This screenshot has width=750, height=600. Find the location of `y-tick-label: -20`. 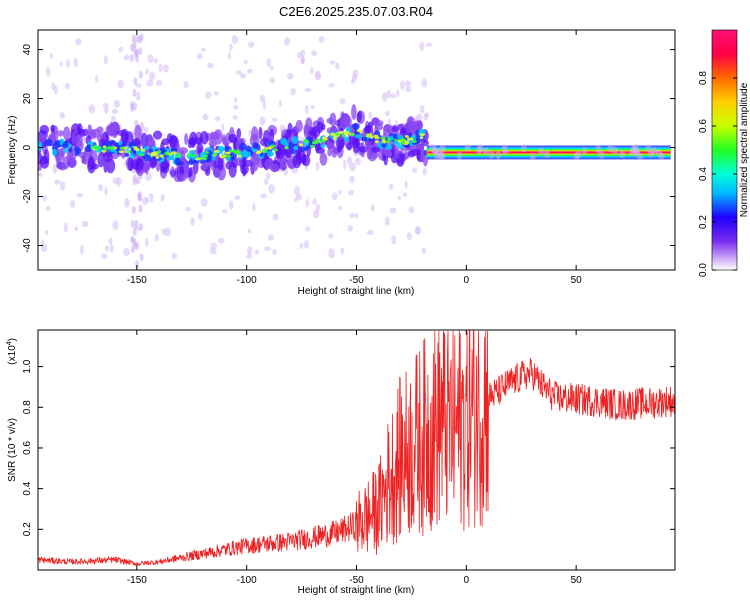

y-tick-label: -20 is located at coordinates (27, 196).